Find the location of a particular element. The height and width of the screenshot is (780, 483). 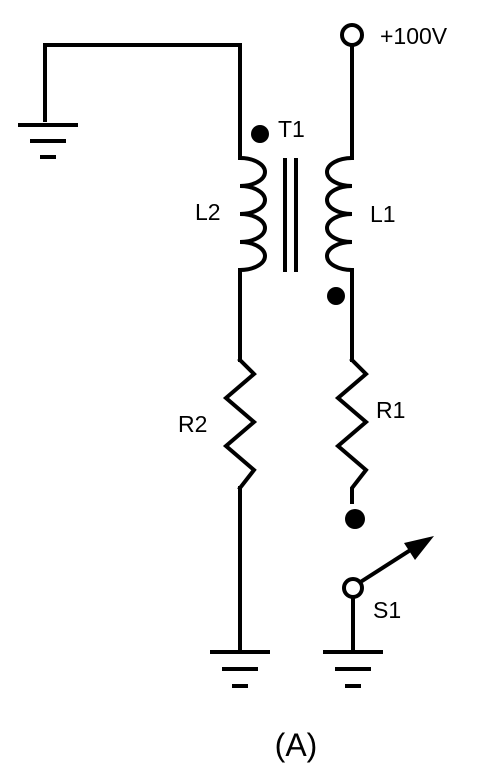

polarity-dot-secondary is located at coordinates (260, 134).